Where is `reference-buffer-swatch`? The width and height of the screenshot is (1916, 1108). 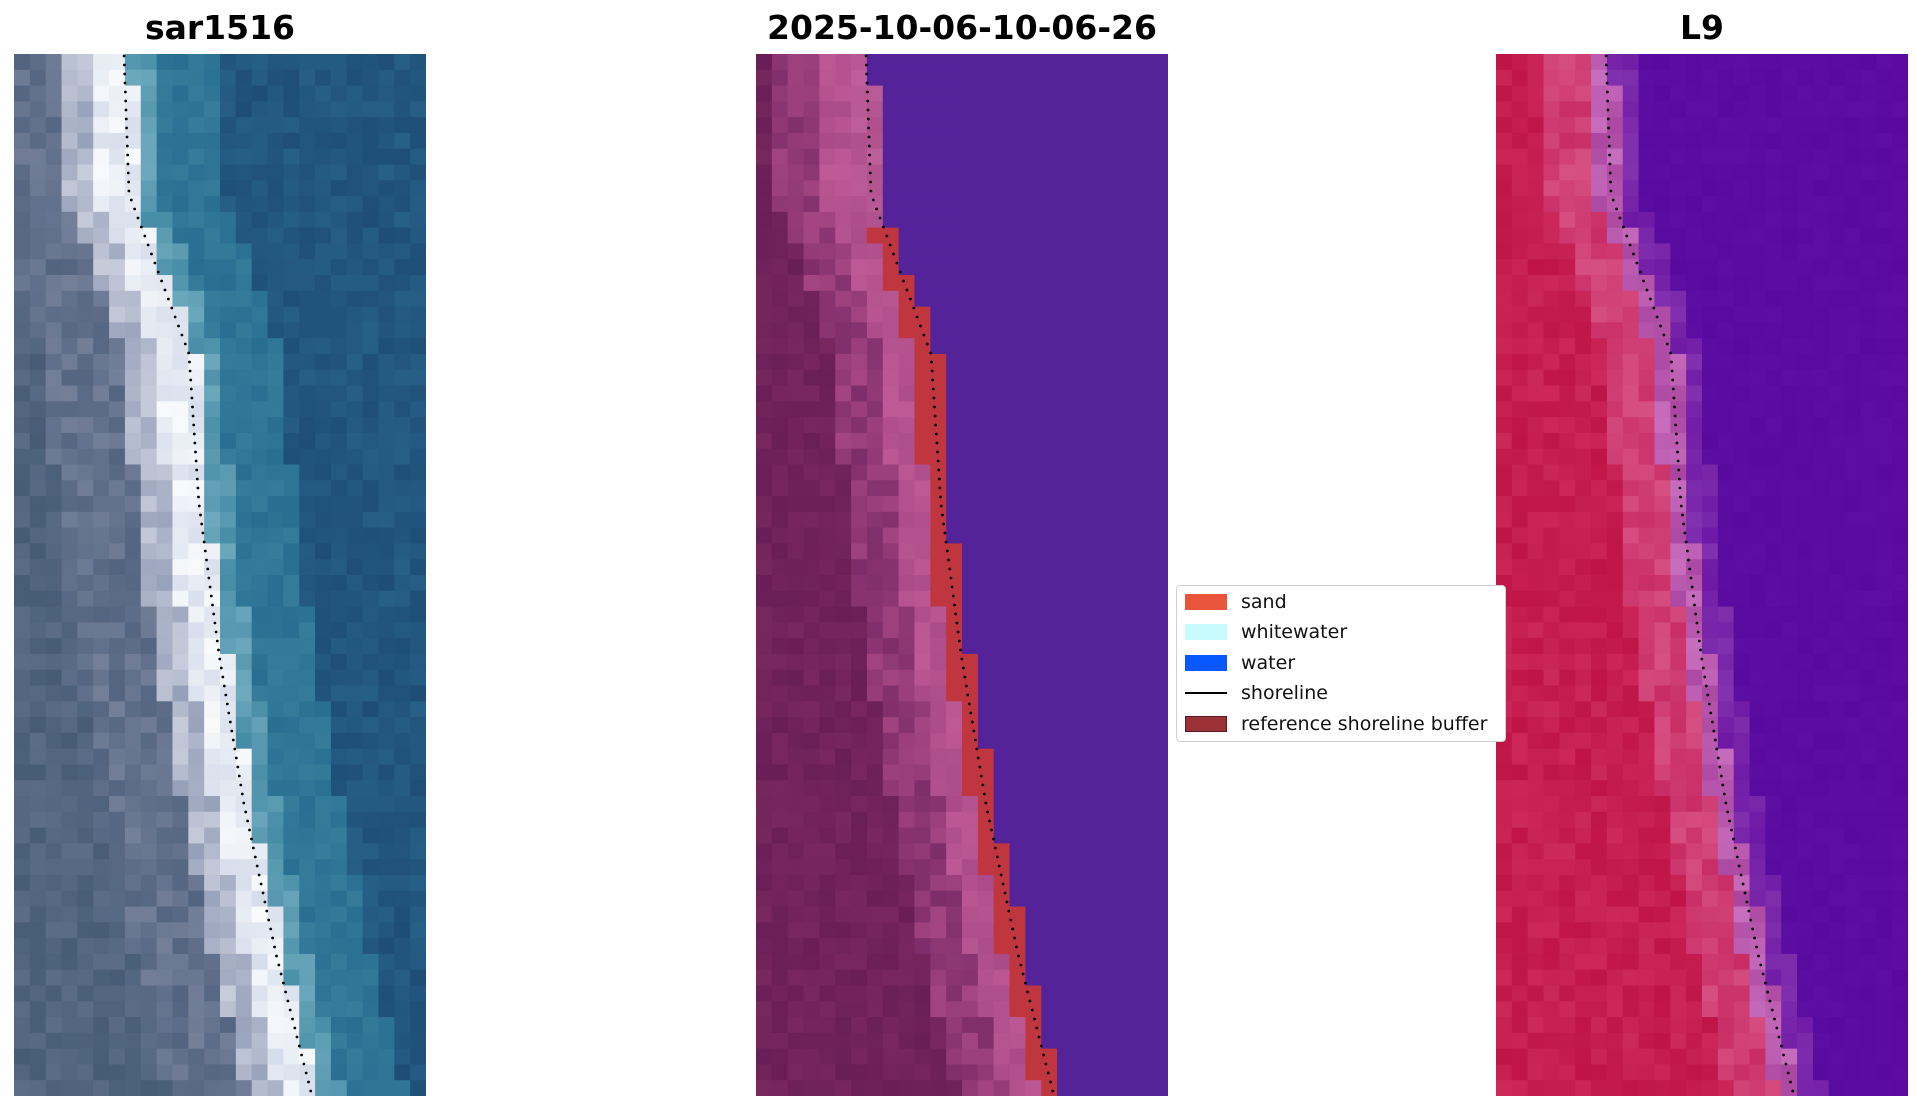 reference-buffer-swatch is located at coordinates (1206, 724).